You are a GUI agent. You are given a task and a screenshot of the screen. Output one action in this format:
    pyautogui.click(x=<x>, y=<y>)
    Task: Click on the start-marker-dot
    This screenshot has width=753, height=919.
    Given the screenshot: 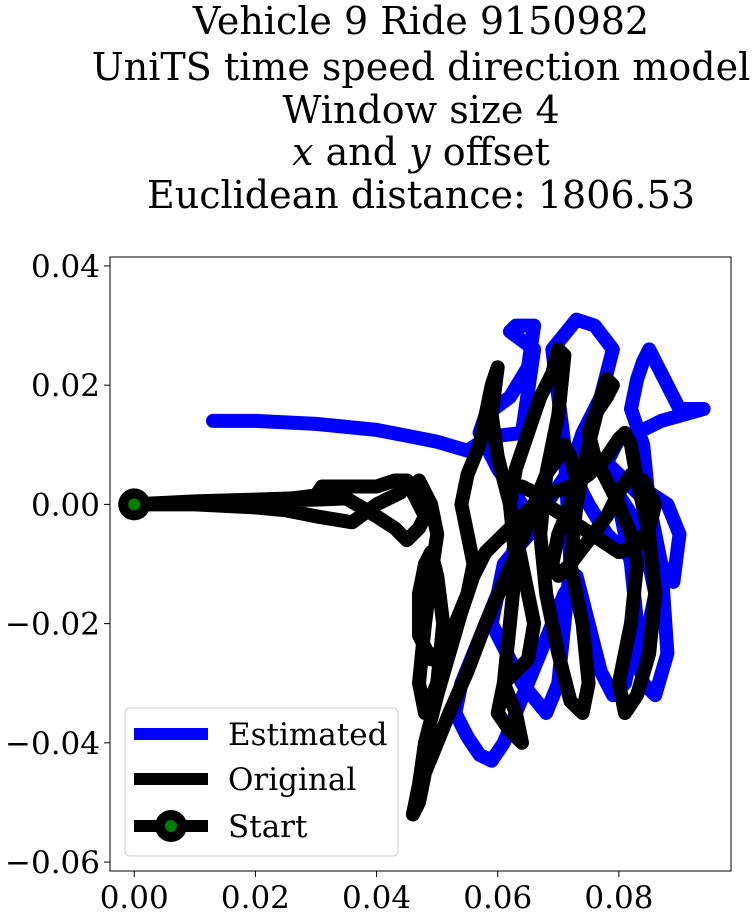 What is the action you would take?
    pyautogui.click(x=134, y=504)
    